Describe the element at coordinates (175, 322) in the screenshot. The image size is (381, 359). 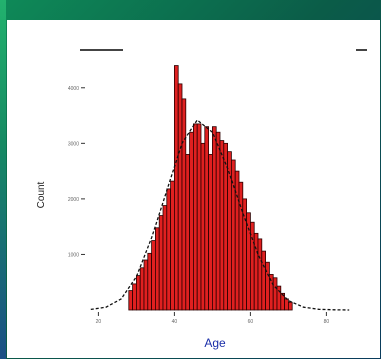
I see `x-tick-label: 40` at that location.